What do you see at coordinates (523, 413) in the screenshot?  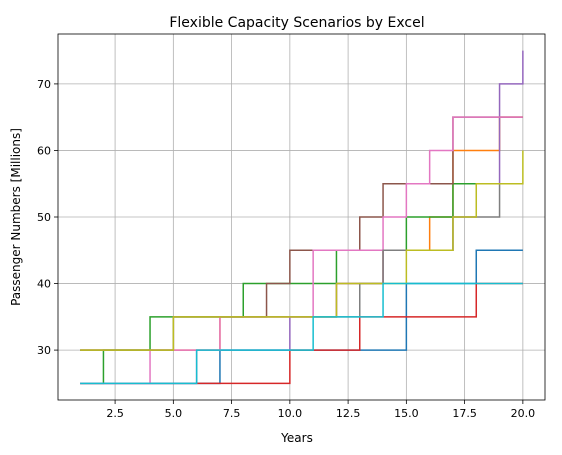 I see `x-tick-label-7: 20.0` at bounding box center [523, 413].